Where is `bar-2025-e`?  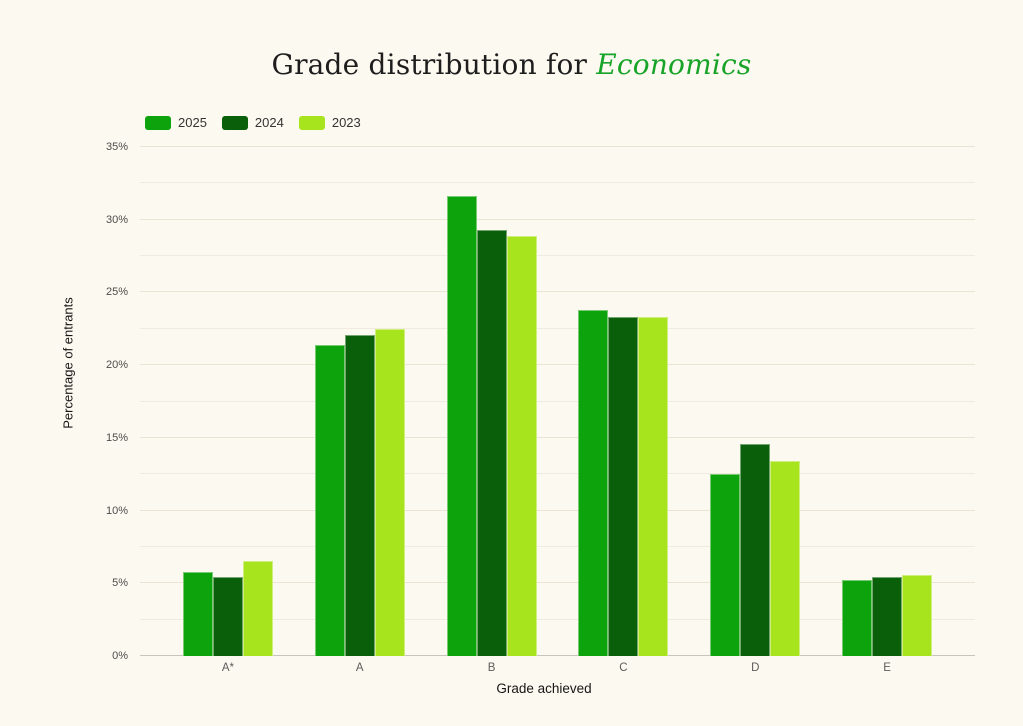
bar-2025-e is located at coordinates (857, 618).